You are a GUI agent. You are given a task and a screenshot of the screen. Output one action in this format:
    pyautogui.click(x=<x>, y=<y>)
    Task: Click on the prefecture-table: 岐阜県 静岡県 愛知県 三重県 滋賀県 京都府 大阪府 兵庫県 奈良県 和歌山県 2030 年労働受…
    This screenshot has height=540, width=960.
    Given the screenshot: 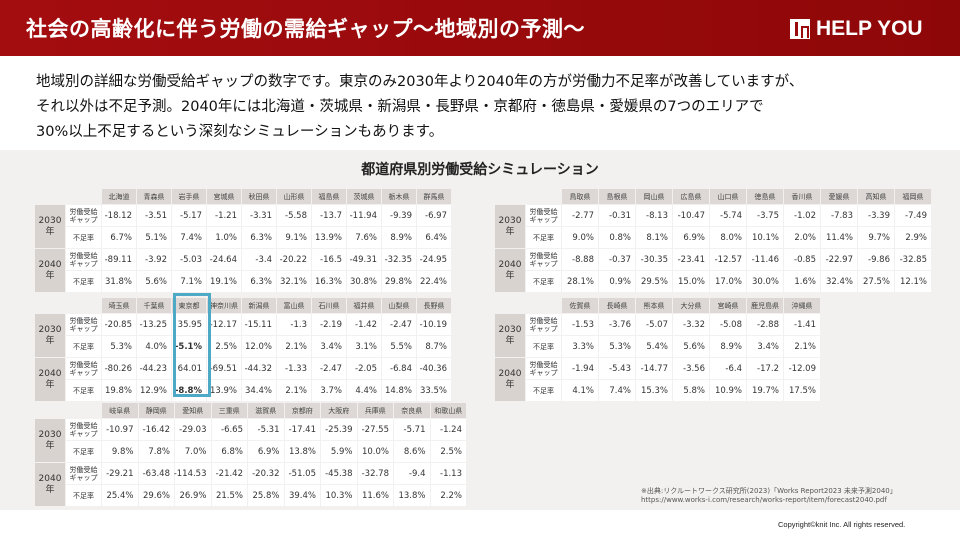 What is the action you would take?
    pyautogui.click(x=250, y=454)
    